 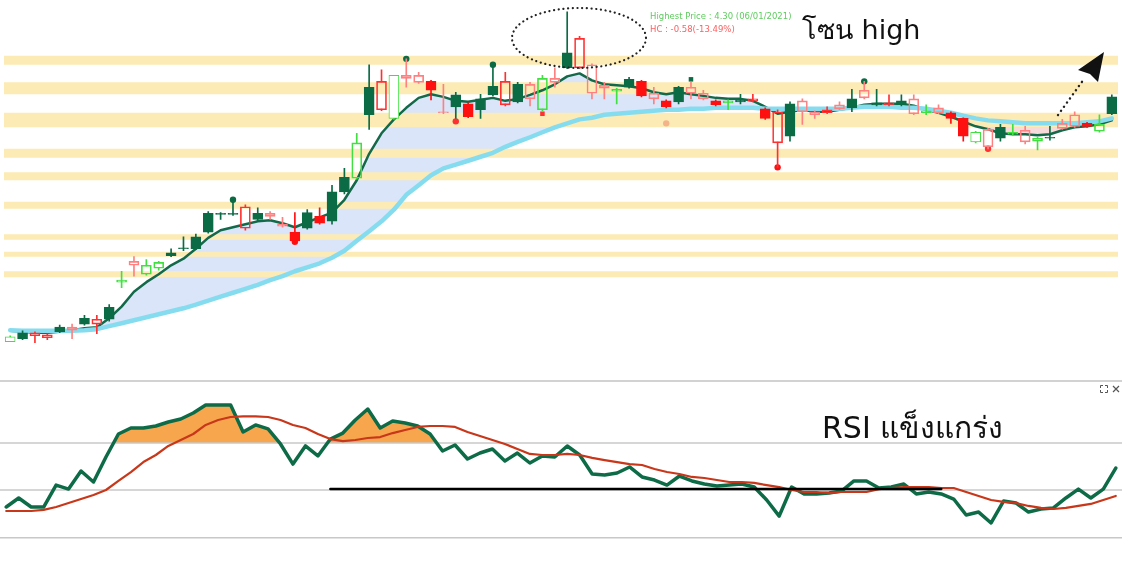 I want to click on candlestick, so click(x=1050, y=133).